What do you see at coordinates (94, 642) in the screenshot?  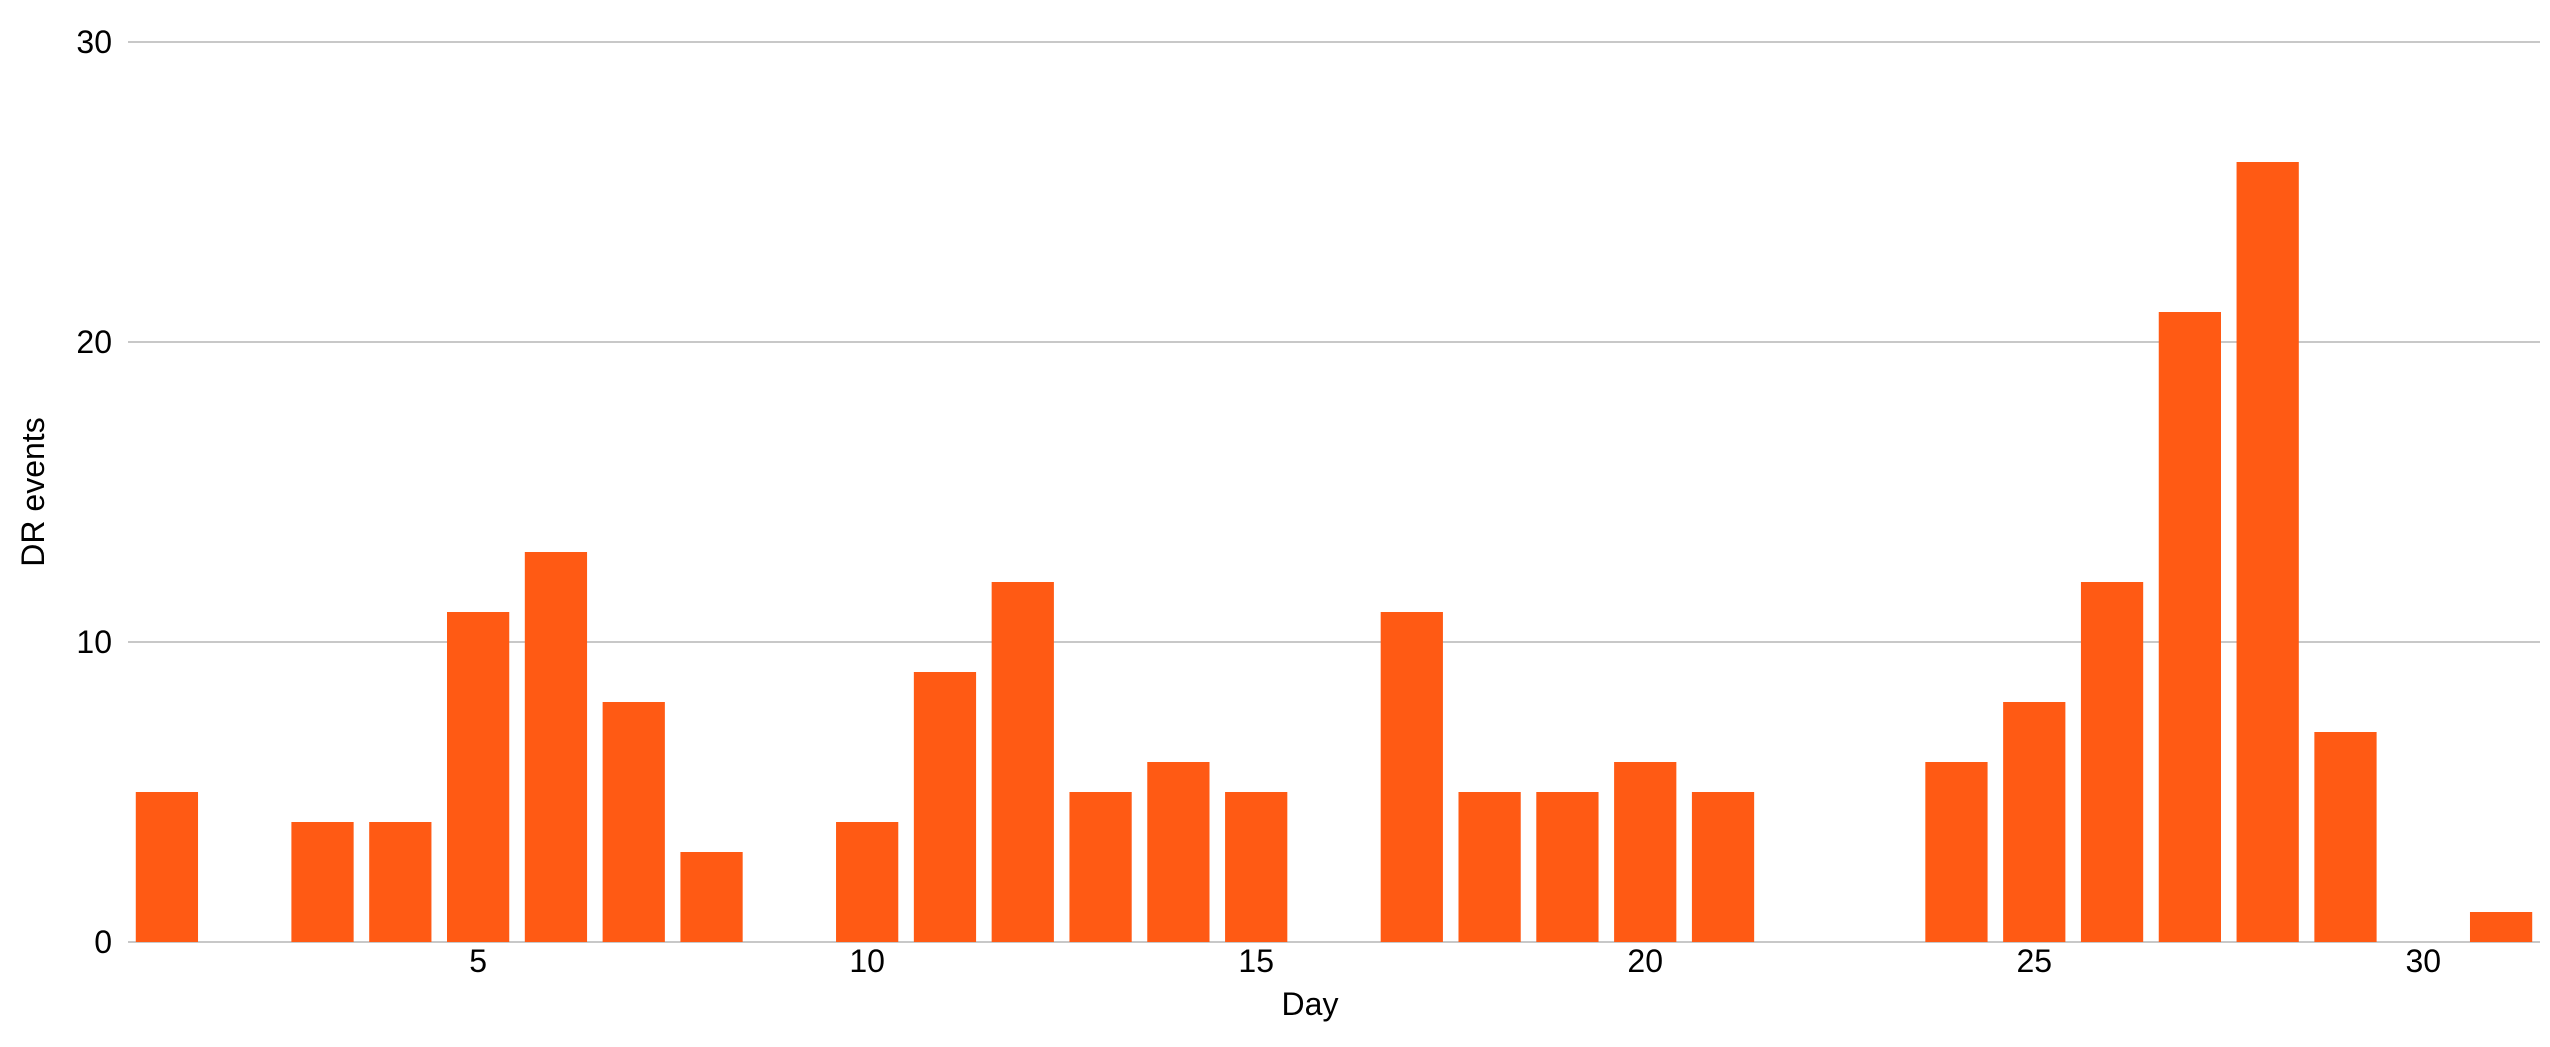 I see `y-tick-label: 10` at bounding box center [94, 642].